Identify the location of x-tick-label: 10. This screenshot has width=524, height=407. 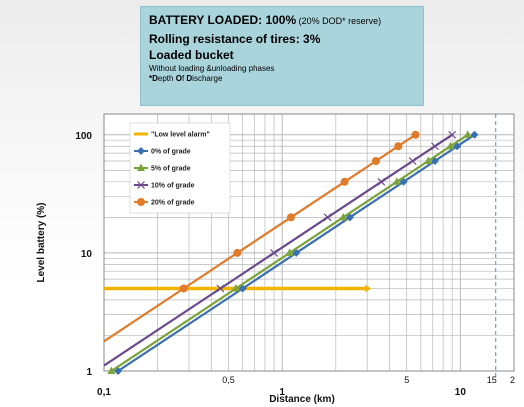
(461, 392).